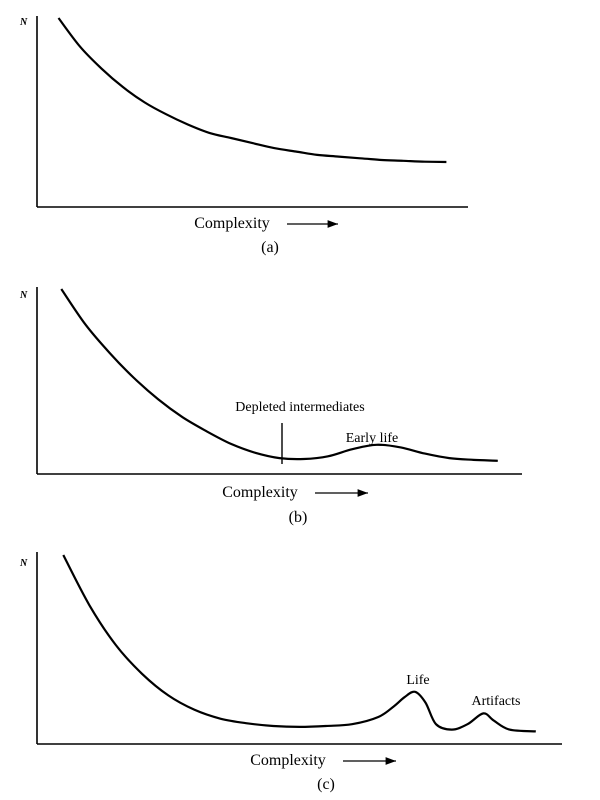 This screenshot has height=800, width=600. What do you see at coordinates (326, 784) in the screenshot?
I see `panel-label: (c)` at bounding box center [326, 784].